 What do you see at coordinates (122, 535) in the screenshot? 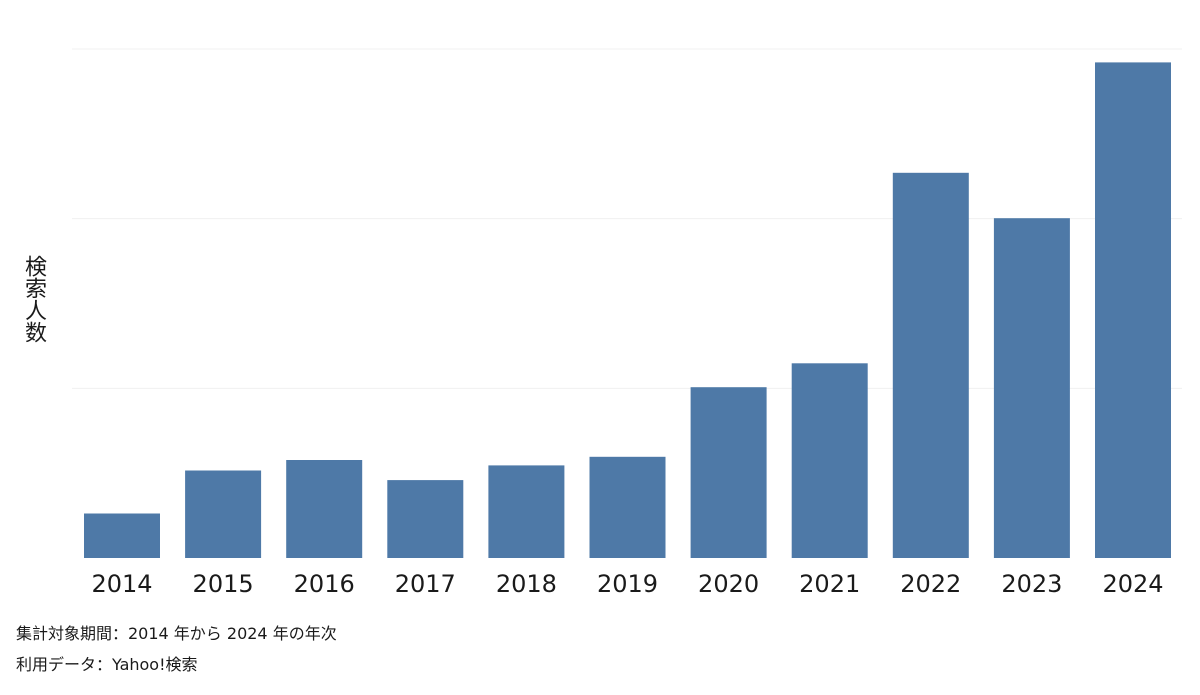
I see `bar-2014` at bounding box center [122, 535].